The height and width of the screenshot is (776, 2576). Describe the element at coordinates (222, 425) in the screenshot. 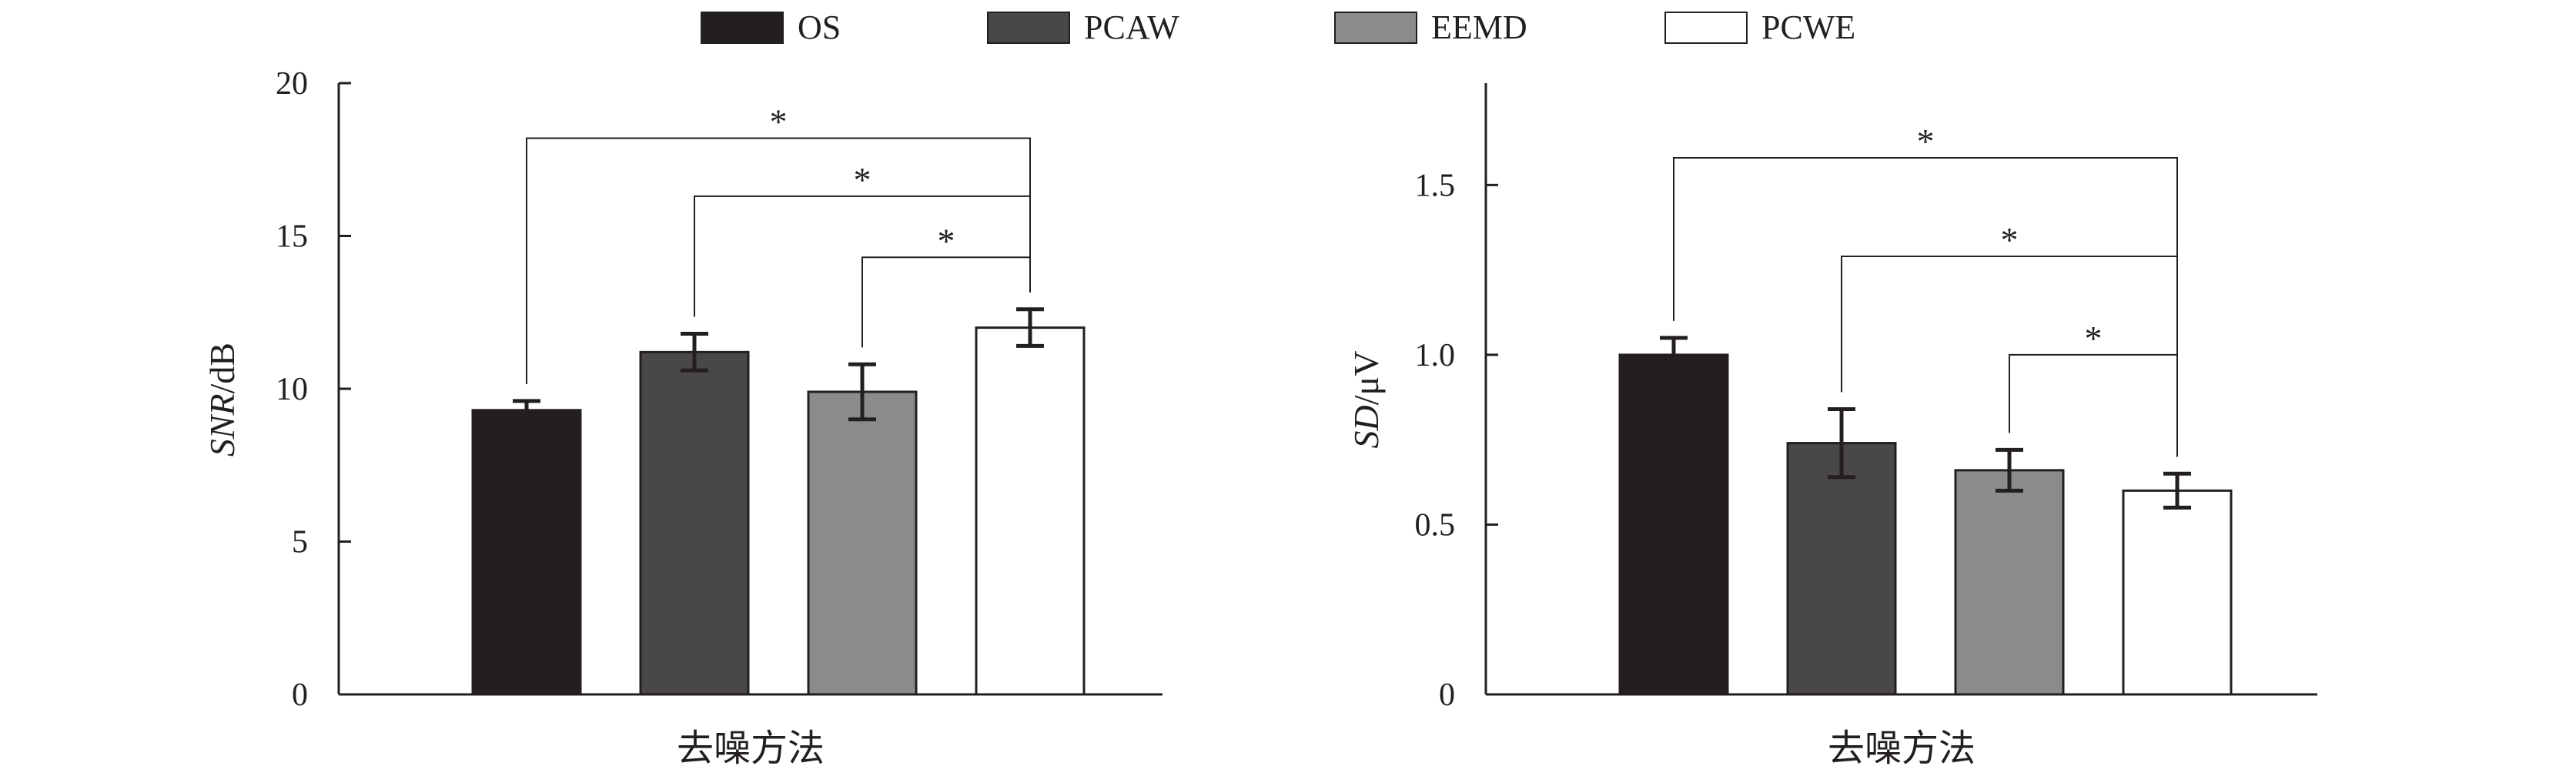

I see `y-axis-label-quantity: SNR` at that location.